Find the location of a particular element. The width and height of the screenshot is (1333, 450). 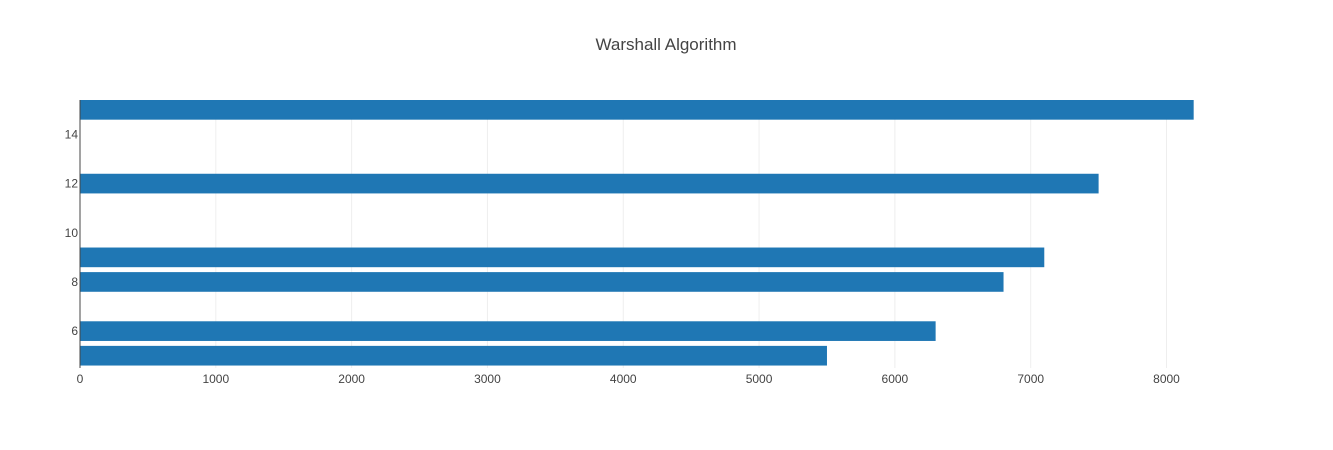

x-tick-label: 3000 is located at coordinates (487, 379).